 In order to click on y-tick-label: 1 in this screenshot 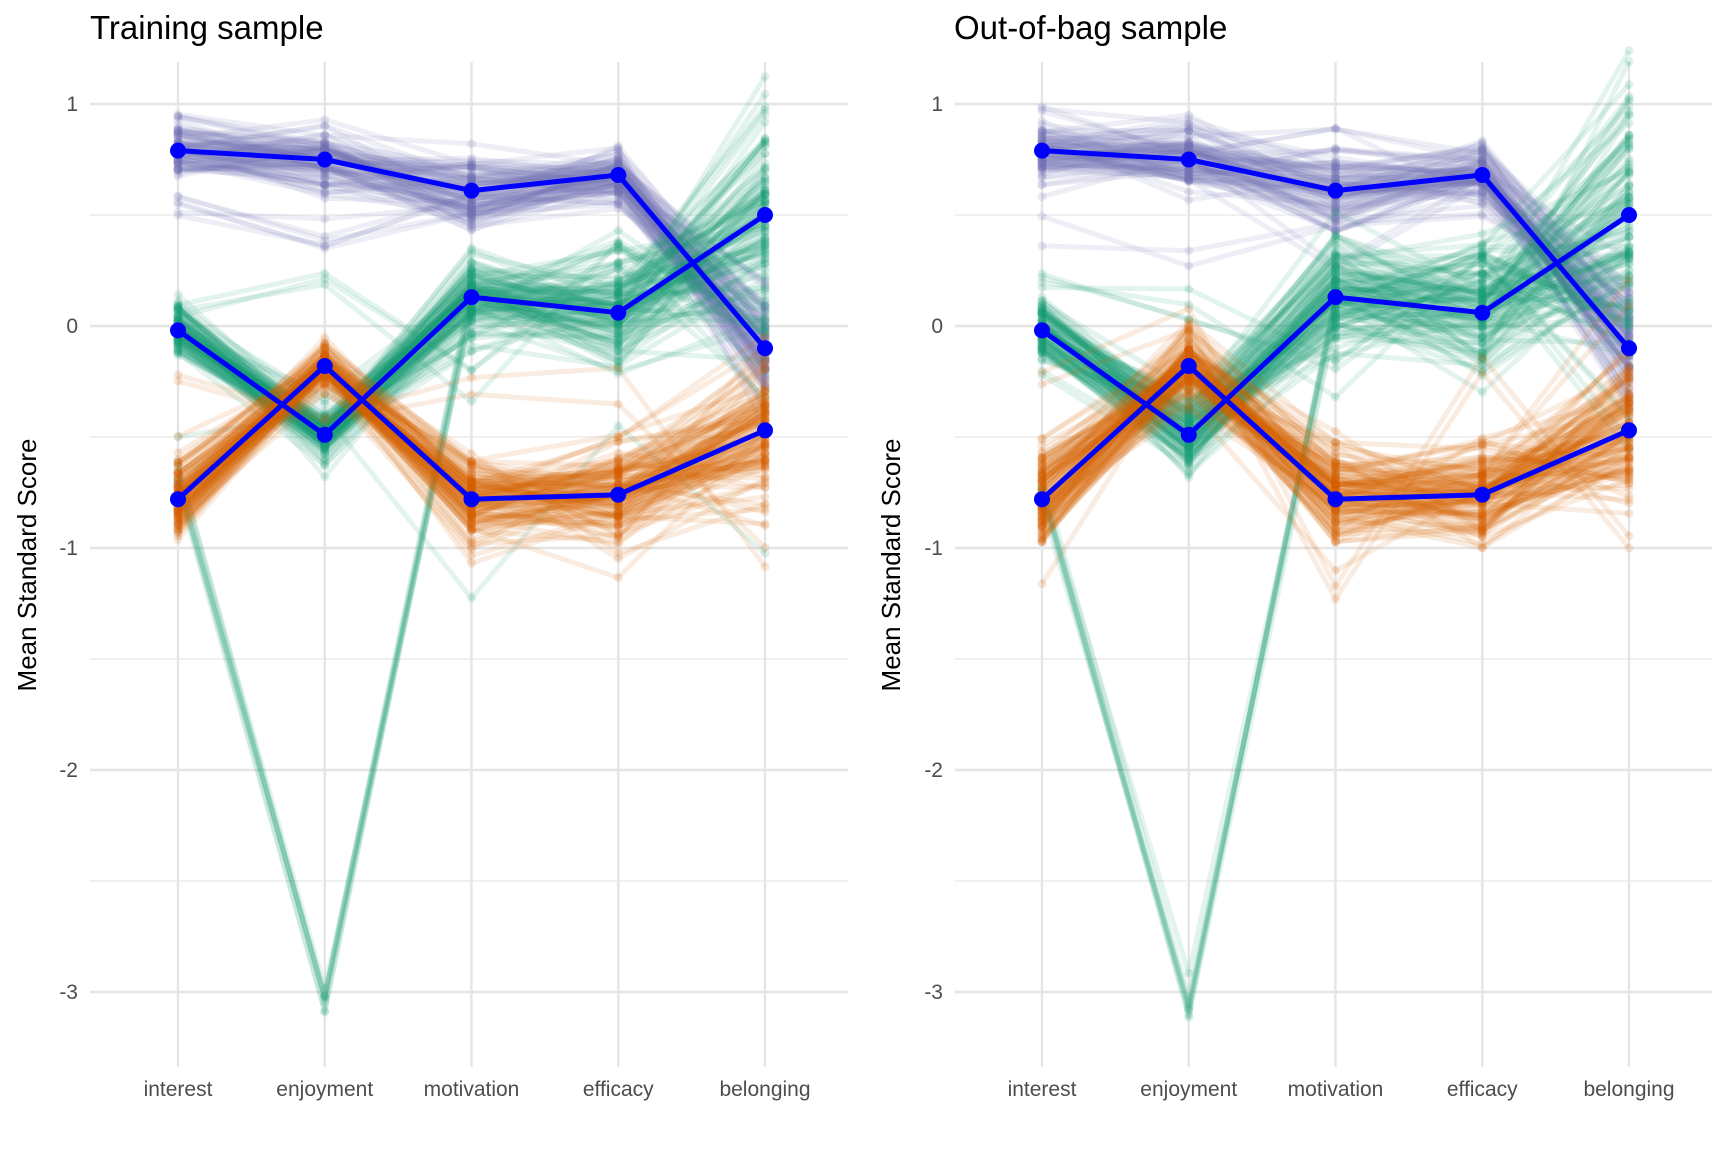, I will do `click(937, 104)`.